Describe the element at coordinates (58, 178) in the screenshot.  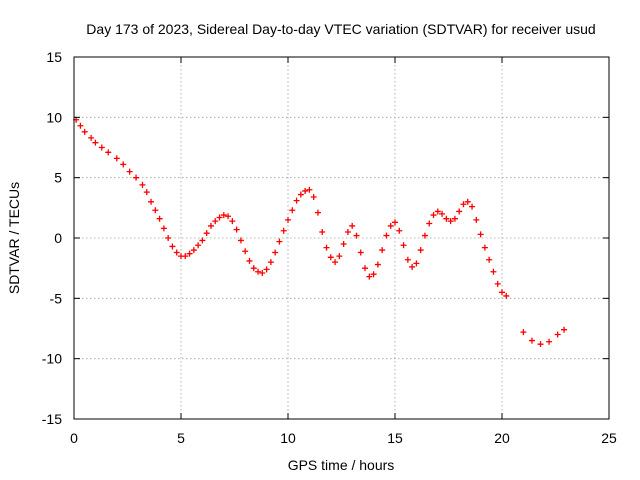
I see `y-tick-label: 5` at that location.